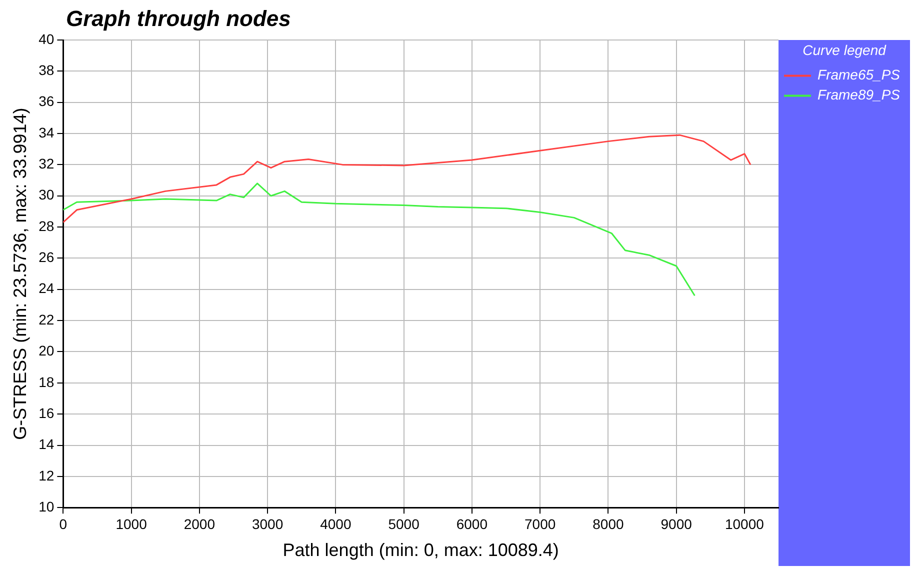  What do you see at coordinates (859, 74) in the screenshot?
I see `legend-label: Frame65_PS` at bounding box center [859, 74].